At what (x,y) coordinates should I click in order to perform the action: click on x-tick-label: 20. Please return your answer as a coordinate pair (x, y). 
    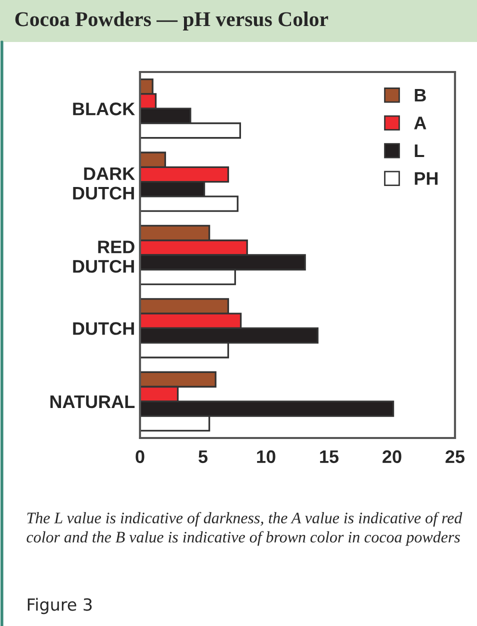
    Looking at the image, I should click on (392, 457).